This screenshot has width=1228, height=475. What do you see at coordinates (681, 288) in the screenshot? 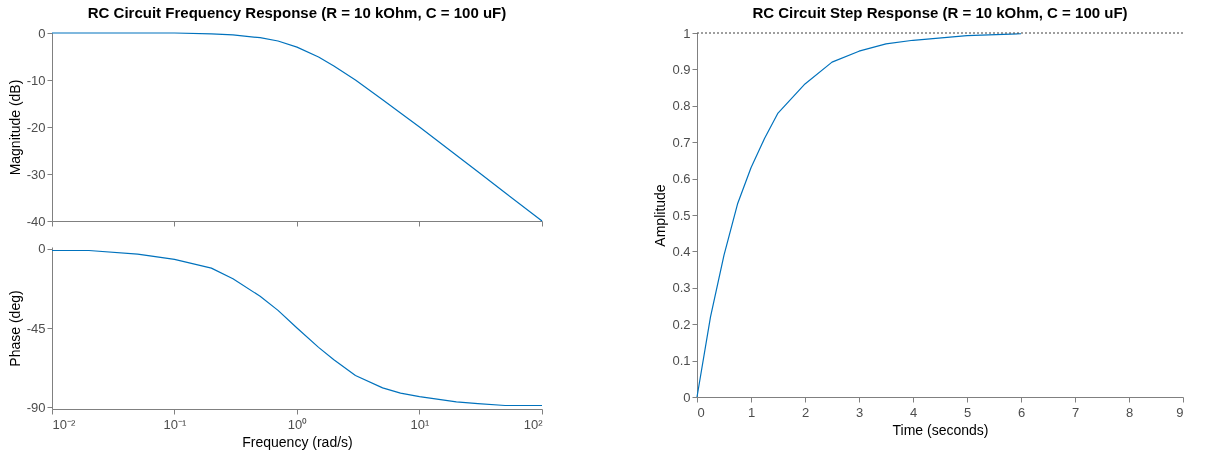
I see `y-tick-label: 0.3` at bounding box center [681, 288].